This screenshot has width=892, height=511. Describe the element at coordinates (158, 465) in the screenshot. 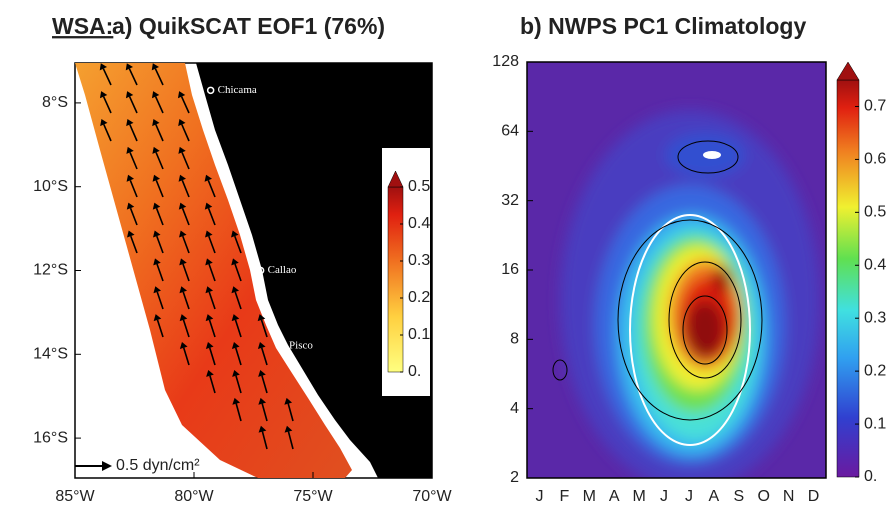

I see `scale-label: 0.5 dyn/cm²` at that location.